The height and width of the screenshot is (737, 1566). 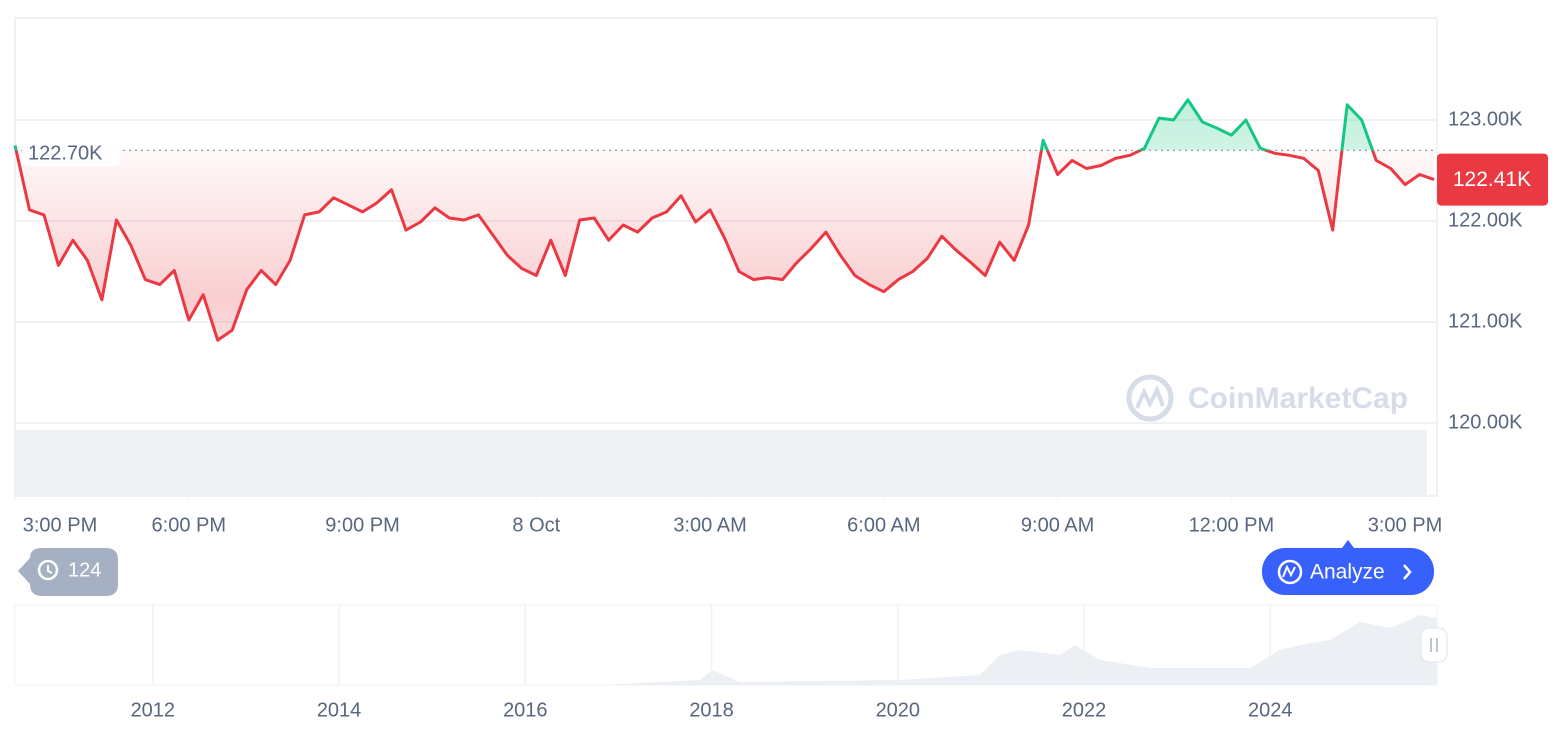 What do you see at coordinates (721, 462) in the screenshot?
I see `volume-area` at bounding box center [721, 462].